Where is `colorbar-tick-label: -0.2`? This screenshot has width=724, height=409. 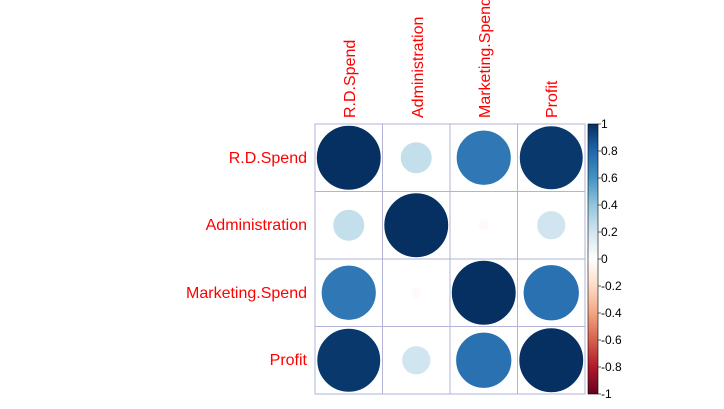
colorbar-tick-label: -0.2 is located at coordinates (611, 286).